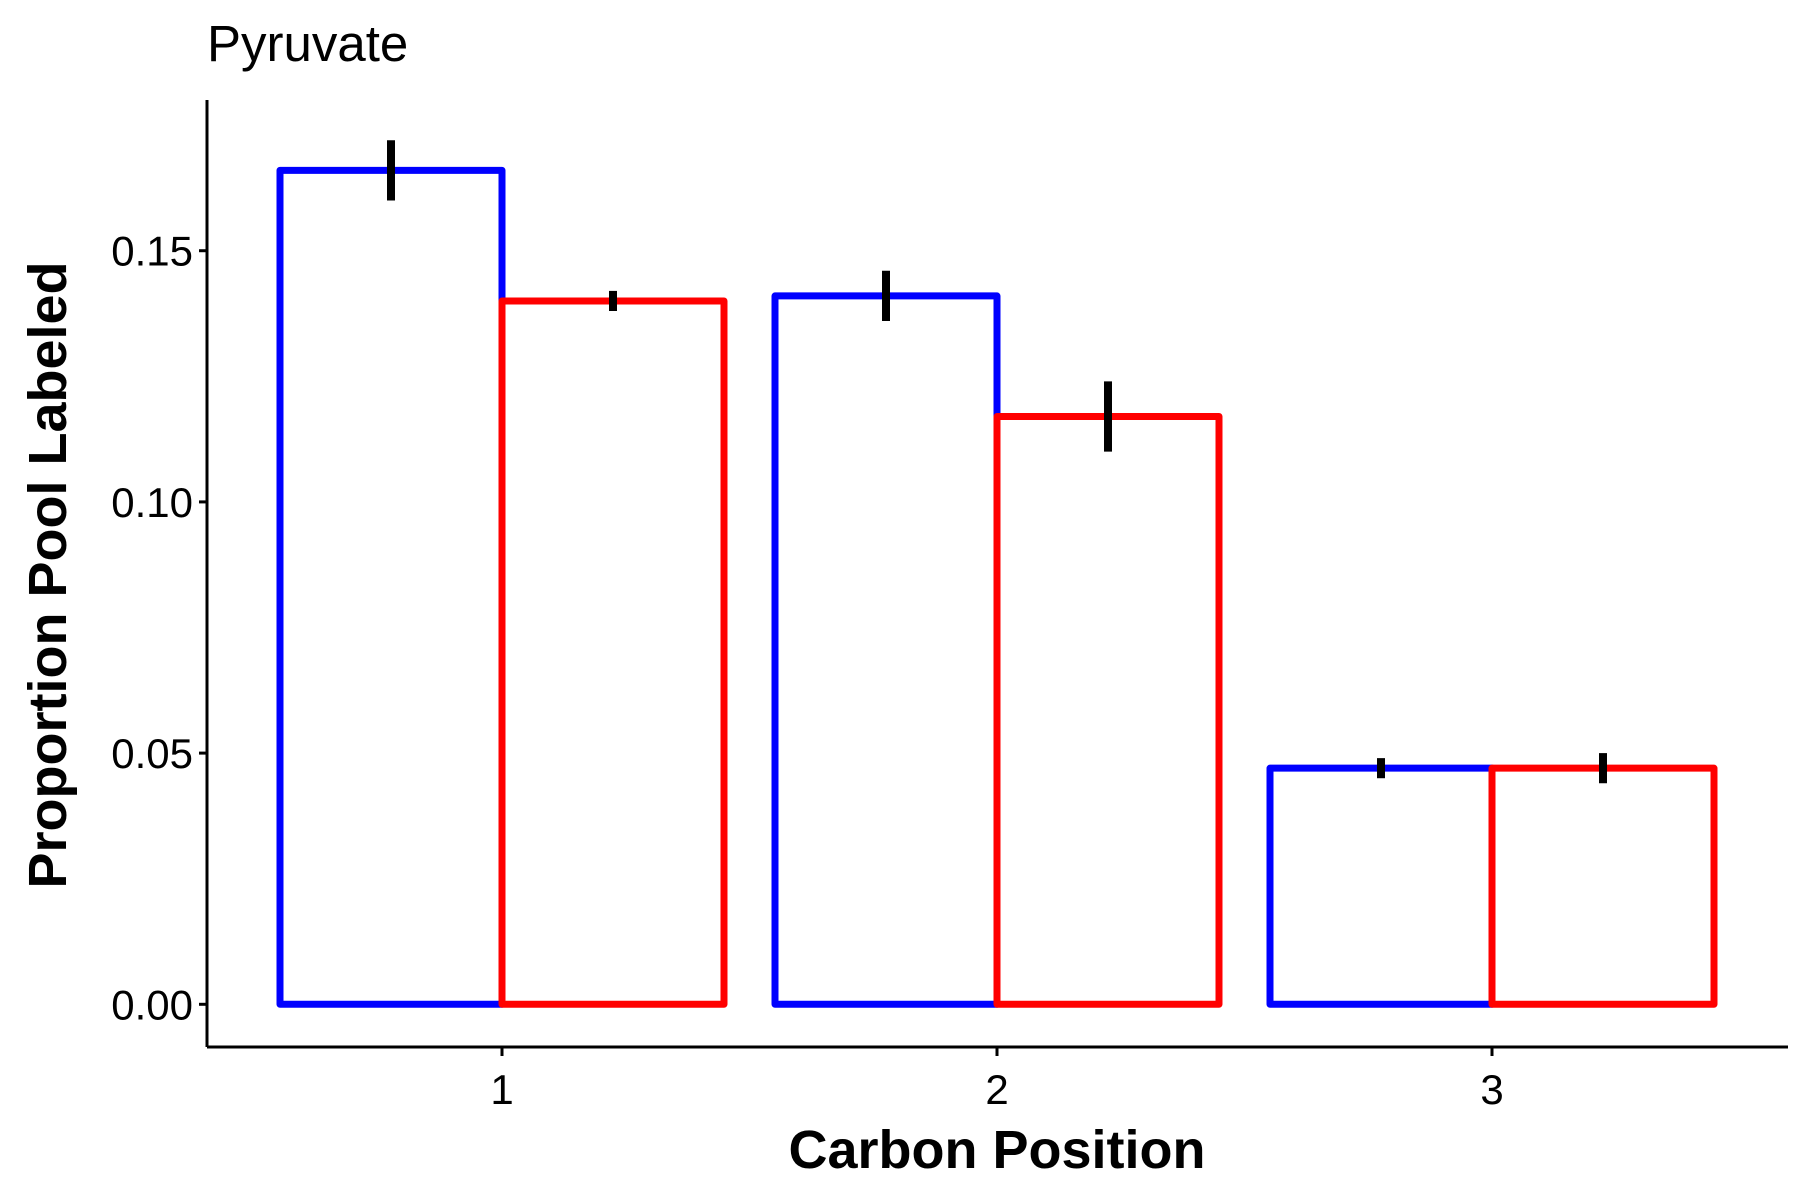  I want to click on x-tick-label: 3, so click(1491, 1089).